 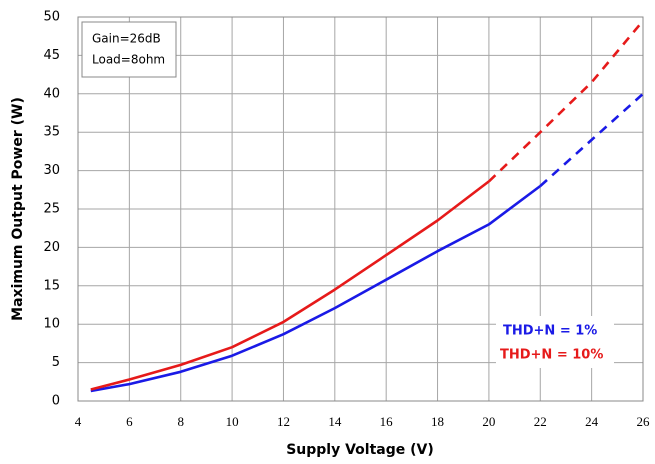 I want to click on y-axis-label: Maximum Output Power (W), so click(x=18, y=209).